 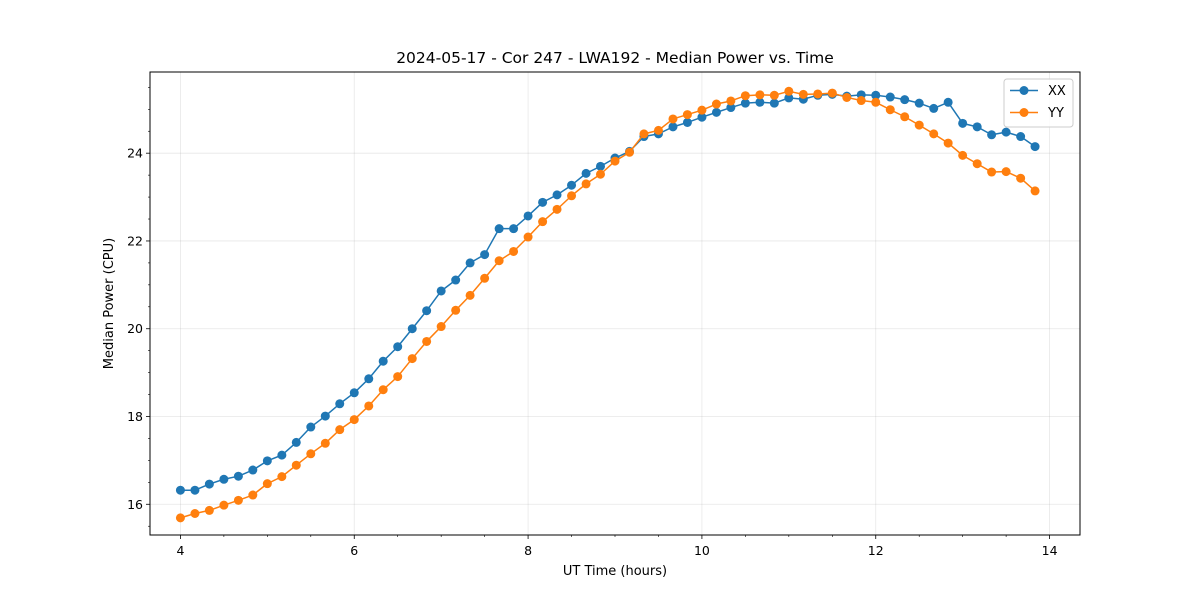 I want to click on y-tick-label: 24, so click(x=135, y=153).